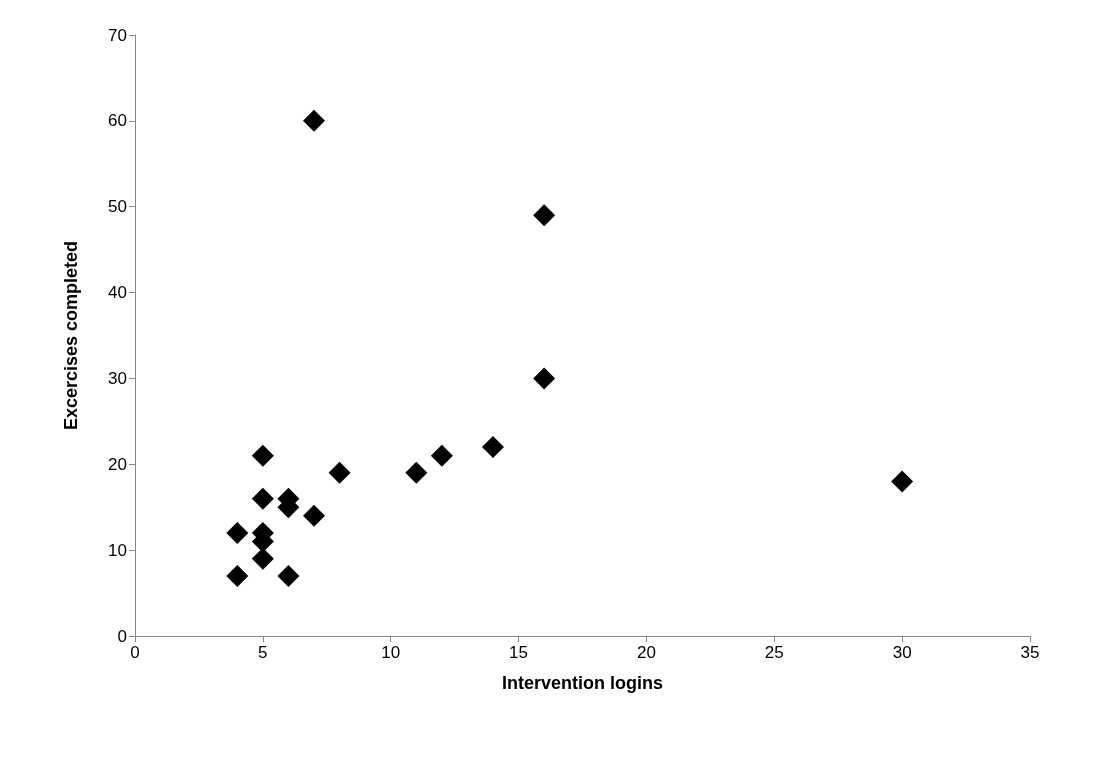 The height and width of the screenshot is (758, 1095). Describe the element at coordinates (902, 652) in the screenshot. I see `x-tick-label: 30` at that location.